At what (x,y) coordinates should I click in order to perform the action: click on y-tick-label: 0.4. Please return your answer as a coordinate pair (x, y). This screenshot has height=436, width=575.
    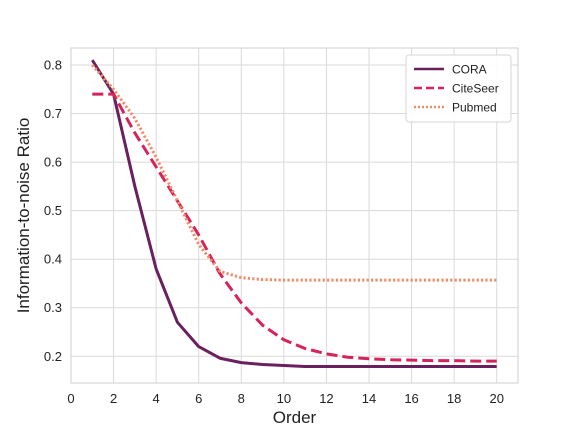
    Looking at the image, I should click on (53, 259).